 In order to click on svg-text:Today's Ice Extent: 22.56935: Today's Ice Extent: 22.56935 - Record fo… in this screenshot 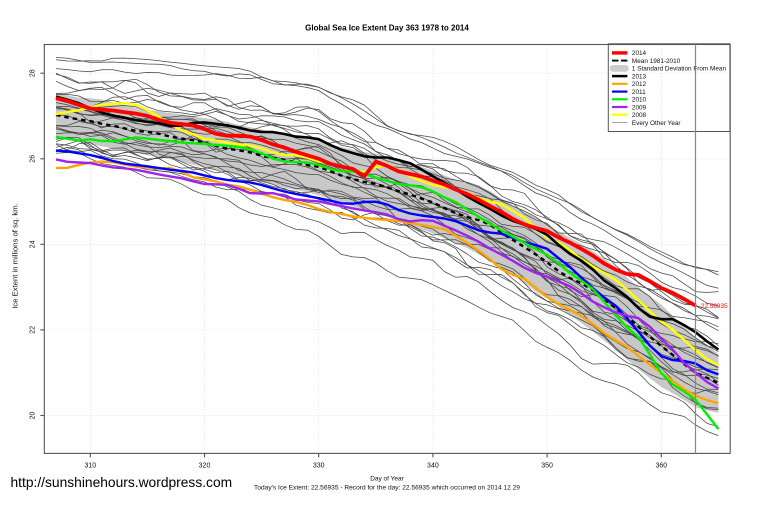, I will do `click(387, 488)`.